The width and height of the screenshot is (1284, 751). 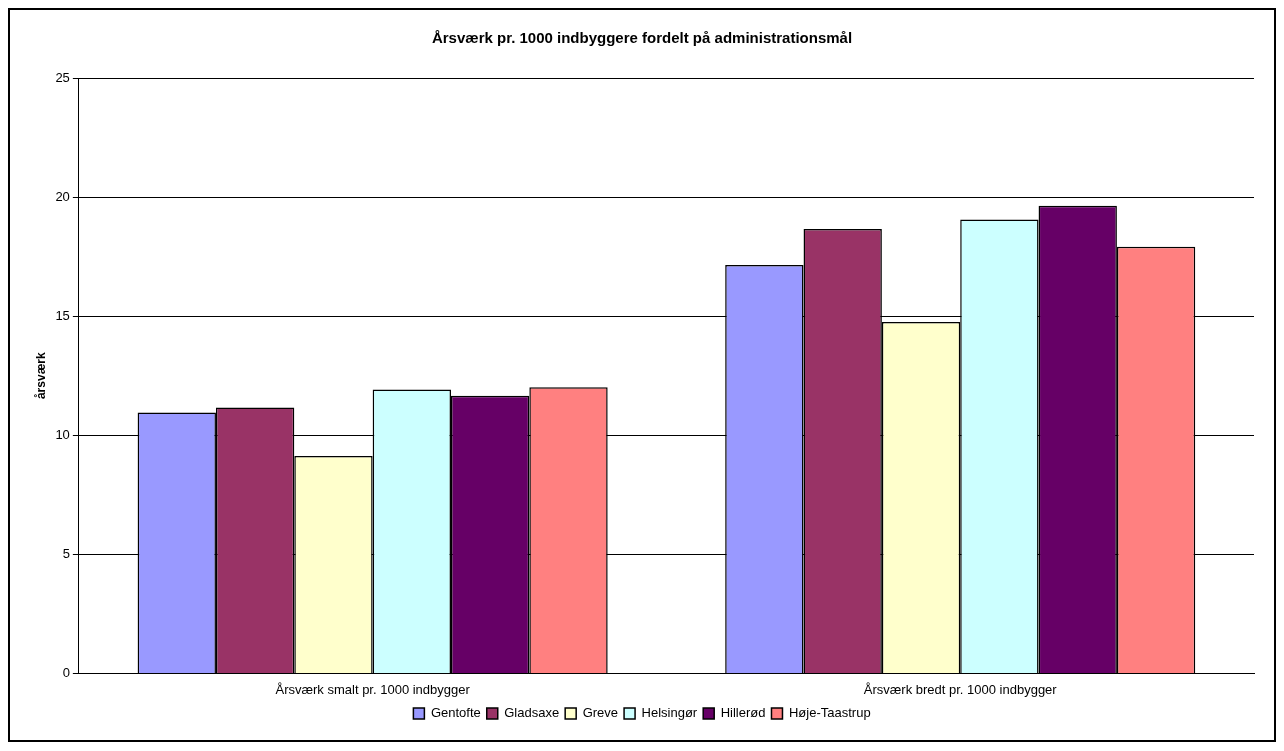 I want to click on y-tick-label: 15, so click(x=62, y=315).